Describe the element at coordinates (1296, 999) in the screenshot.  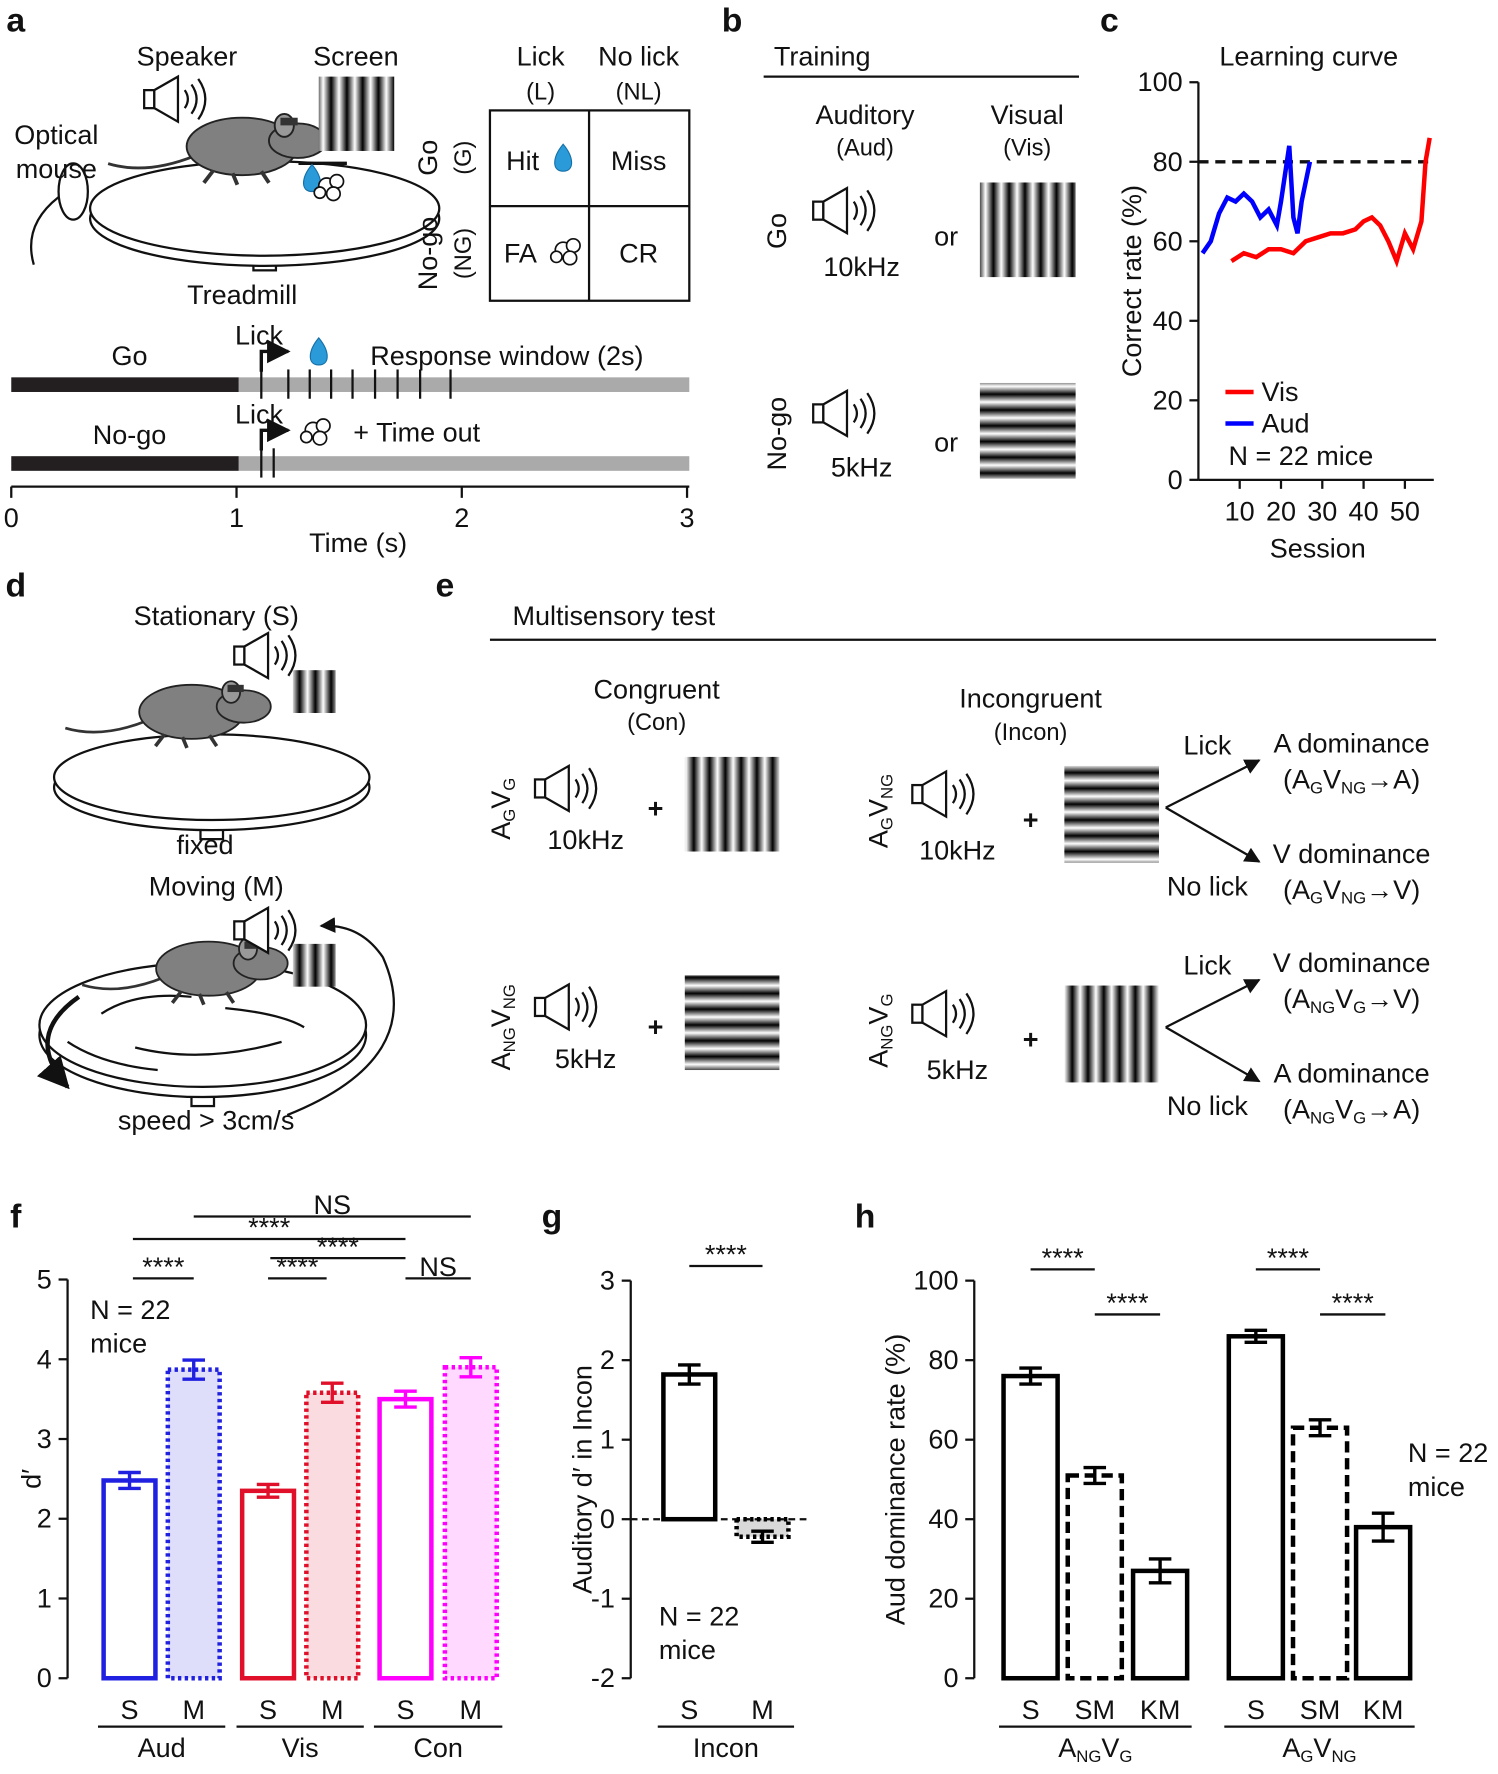
I see `text-segment: (A` at that location.